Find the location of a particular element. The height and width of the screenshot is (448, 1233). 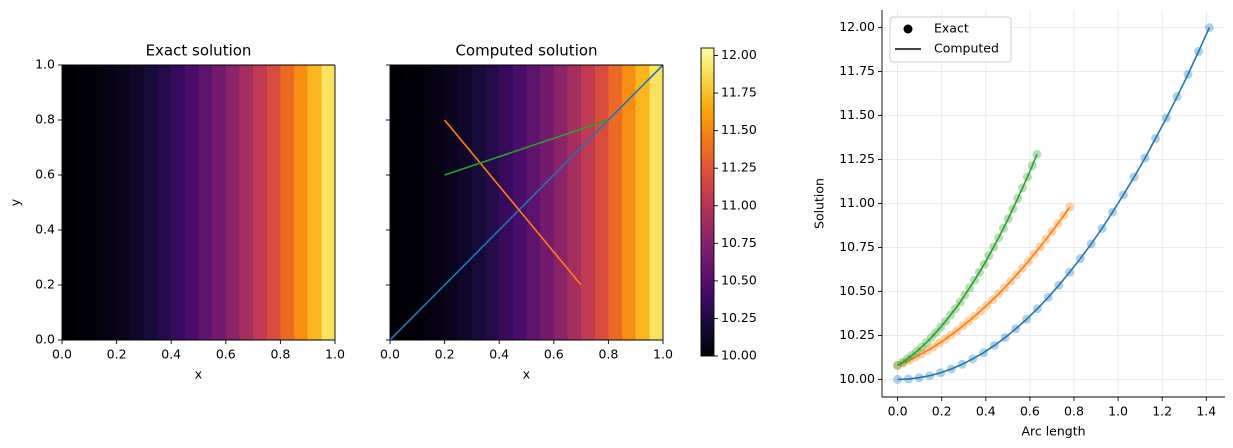

colorbar-tick-label: 11.50 is located at coordinates (739, 129).